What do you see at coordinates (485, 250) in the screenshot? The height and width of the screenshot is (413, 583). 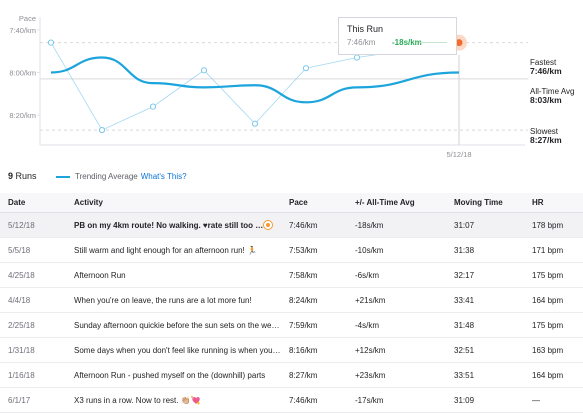 I see `row-moving-time: 31:38` at bounding box center [485, 250].